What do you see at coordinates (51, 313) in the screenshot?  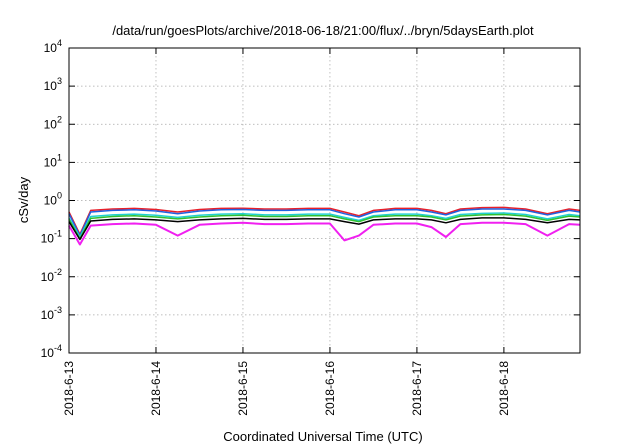 I see `y-tick-label: 10⁻³` at bounding box center [51, 313].